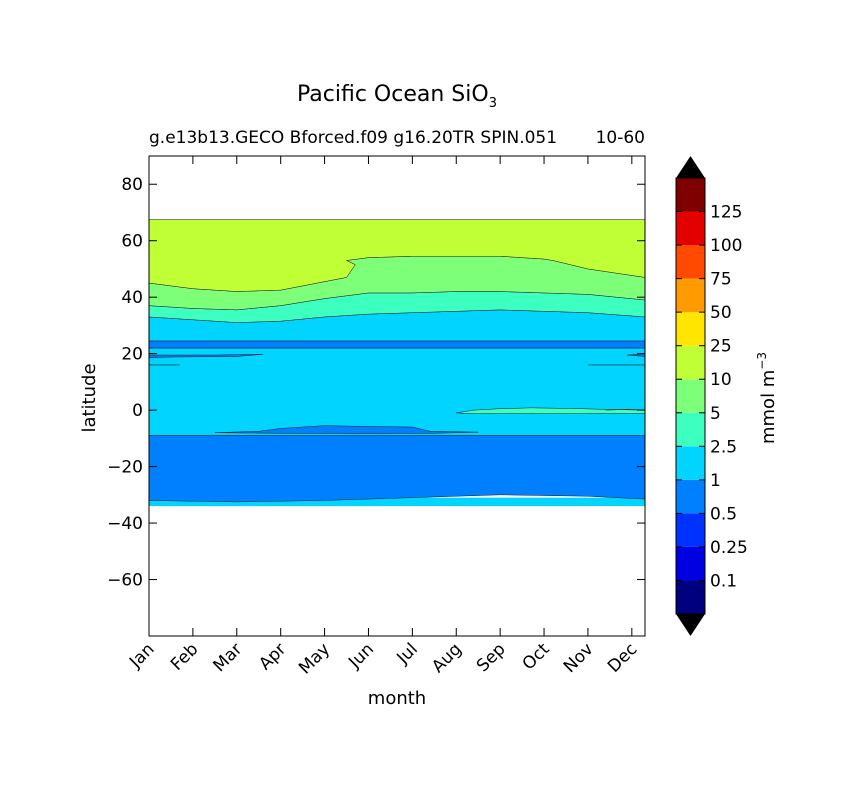  Describe the element at coordinates (125, 468) in the screenshot. I see `y-tick-label: −20` at that location.